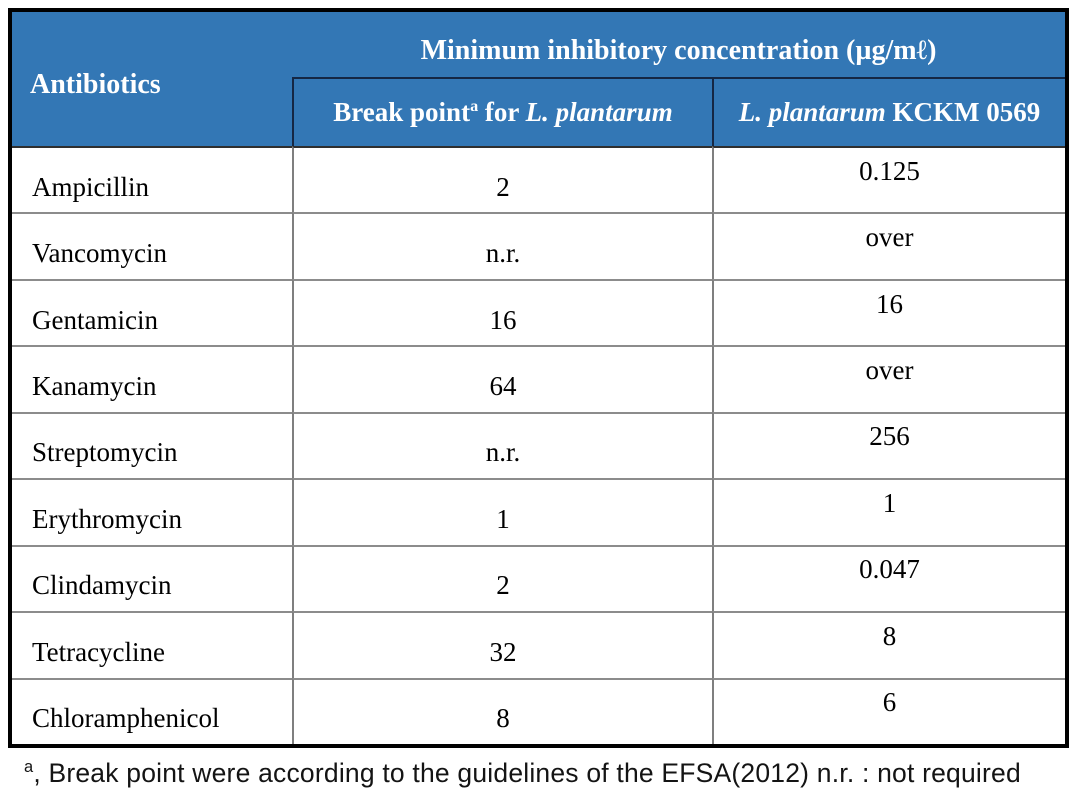 This screenshot has width=1080, height=806. I want to click on mic-value-cell: 0.047, so click(888, 578).